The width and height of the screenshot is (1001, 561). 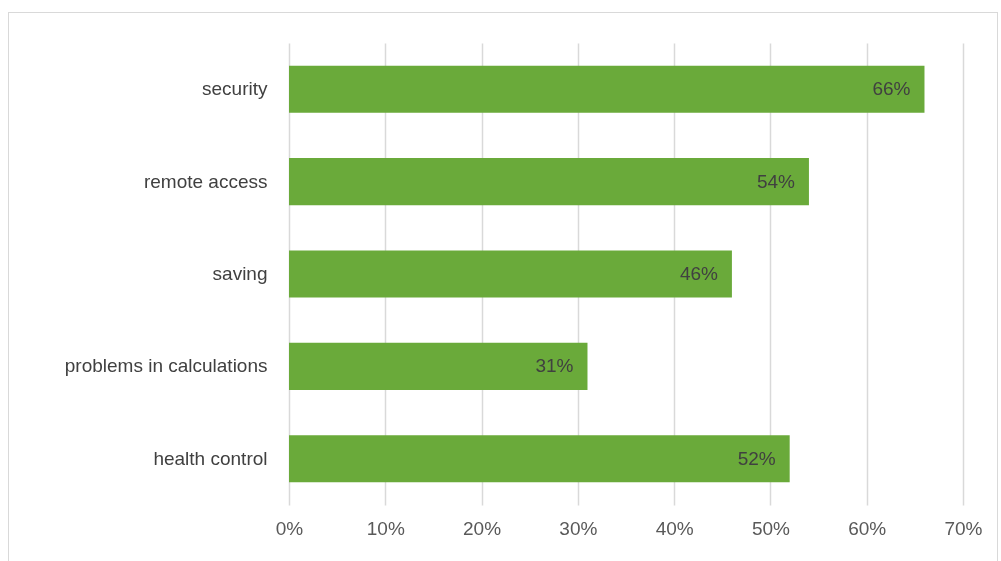 What do you see at coordinates (867, 528) in the screenshot?
I see `x-tick-label: 60%` at bounding box center [867, 528].